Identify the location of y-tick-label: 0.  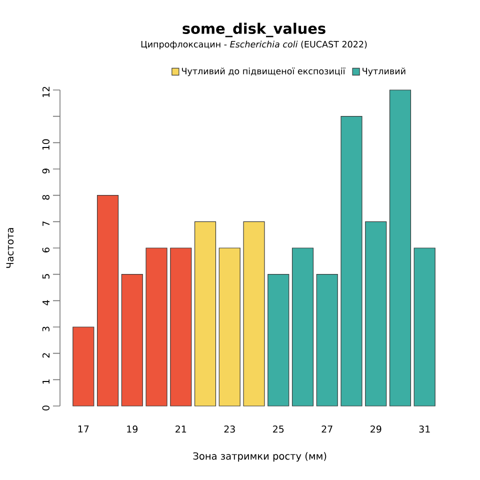
(46, 408).